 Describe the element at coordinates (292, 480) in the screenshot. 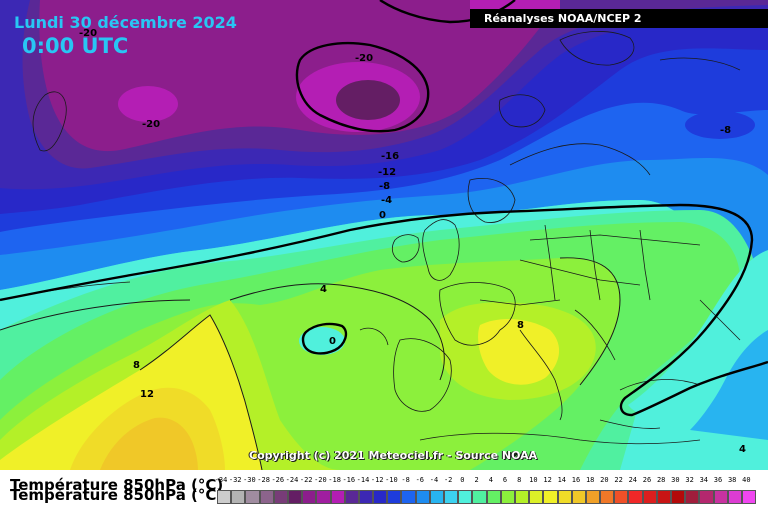

I see `scale-label: -24` at that location.